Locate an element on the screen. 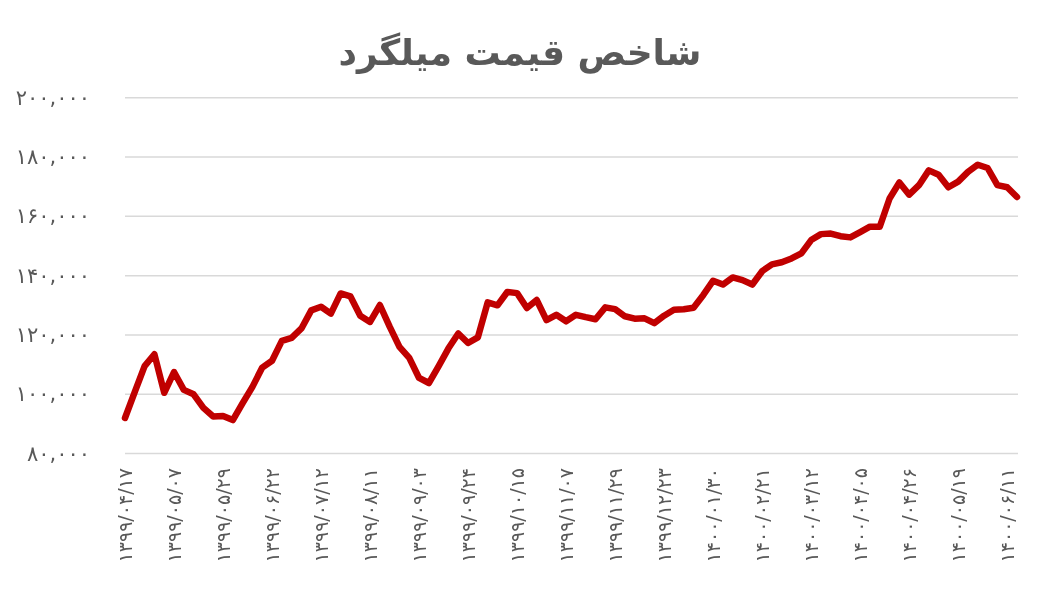  x-tick-label: ۱۳۹۹/۱۲/۲۳ is located at coordinates (664, 515).